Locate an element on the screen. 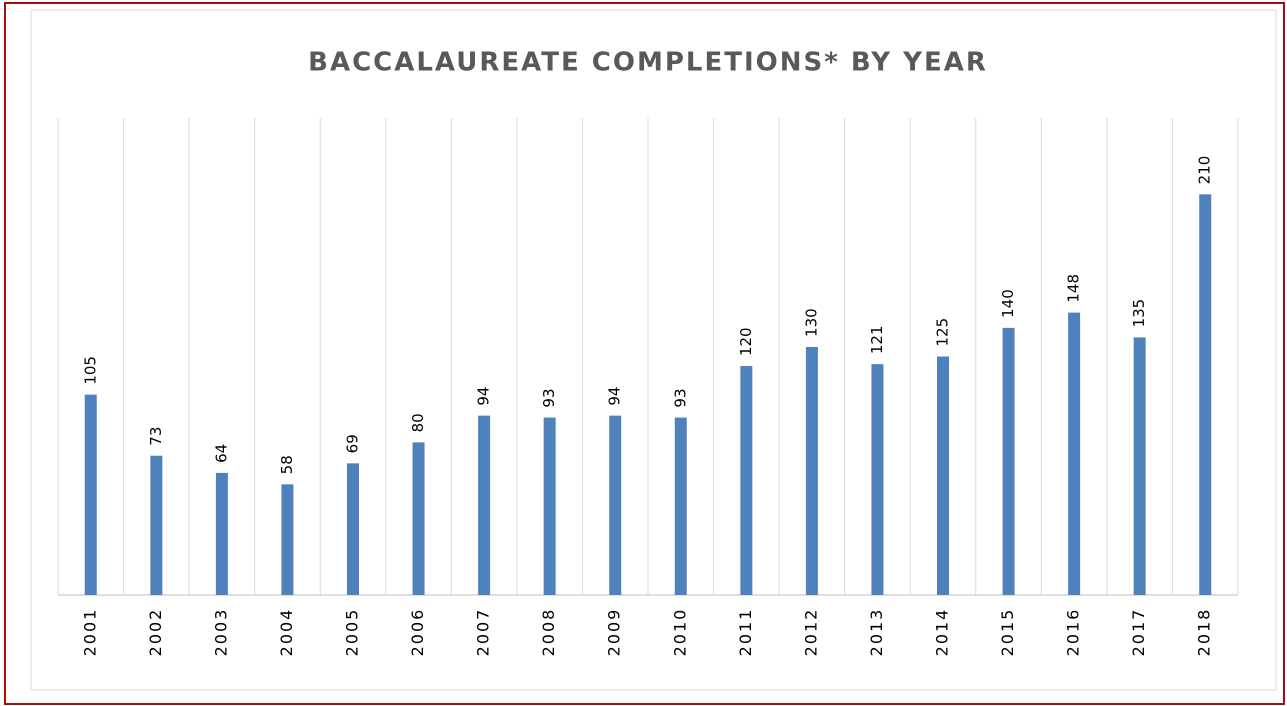 The height and width of the screenshot is (706, 1287). data-label: 120 is located at coordinates (746, 341).